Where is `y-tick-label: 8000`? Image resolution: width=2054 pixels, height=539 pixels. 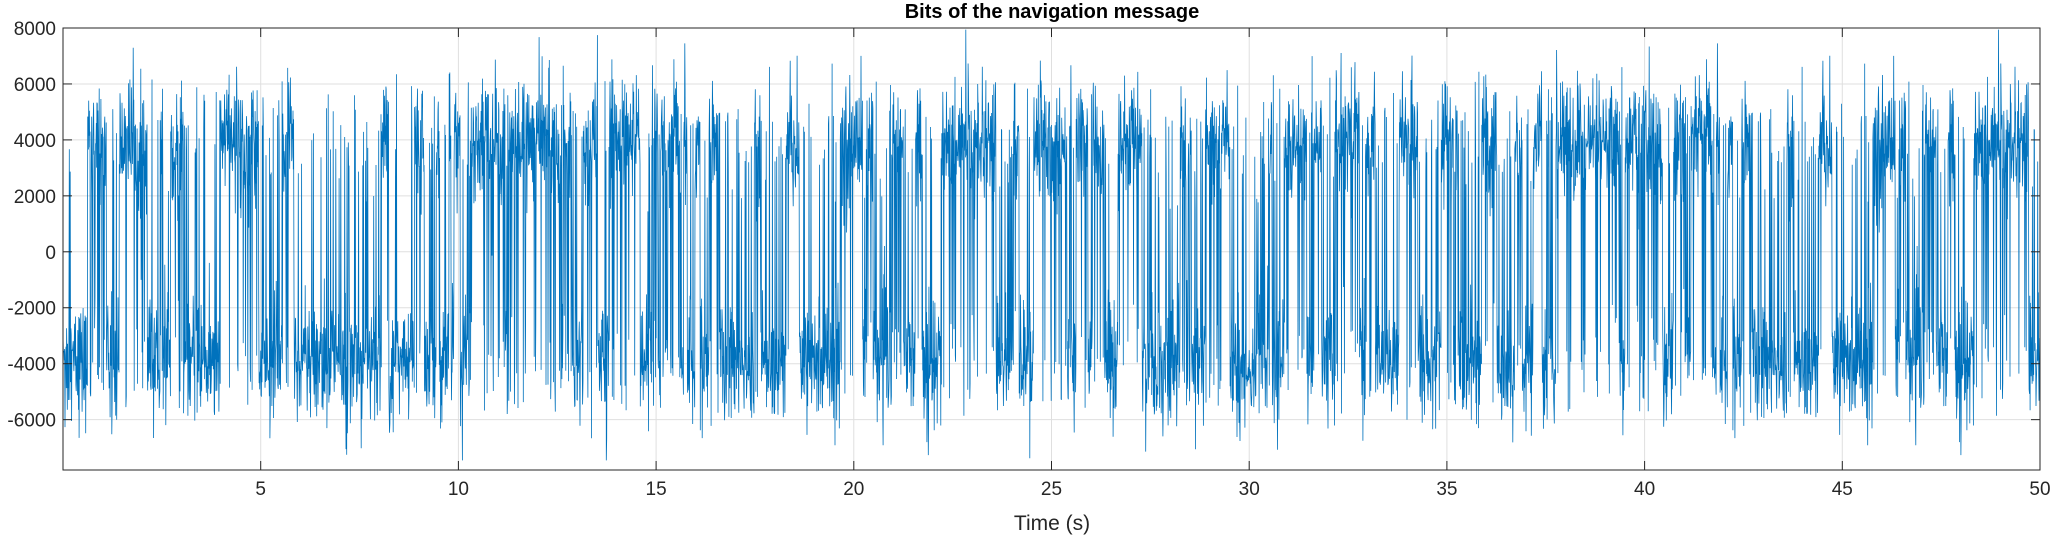
y-tick-label: 8000 is located at coordinates (35, 29).